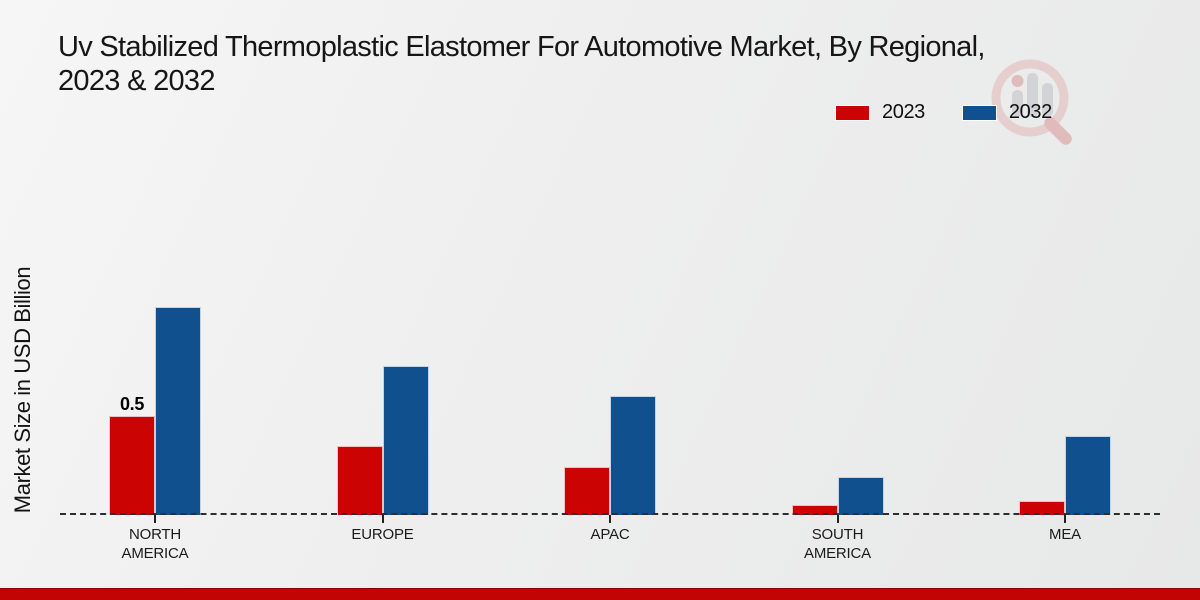 This screenshot has width=1200, height=600. What do you see at coordinates (178, 411) in the screenshot?
I see `bar-2032-north-america` at bounding box center [178, 411].